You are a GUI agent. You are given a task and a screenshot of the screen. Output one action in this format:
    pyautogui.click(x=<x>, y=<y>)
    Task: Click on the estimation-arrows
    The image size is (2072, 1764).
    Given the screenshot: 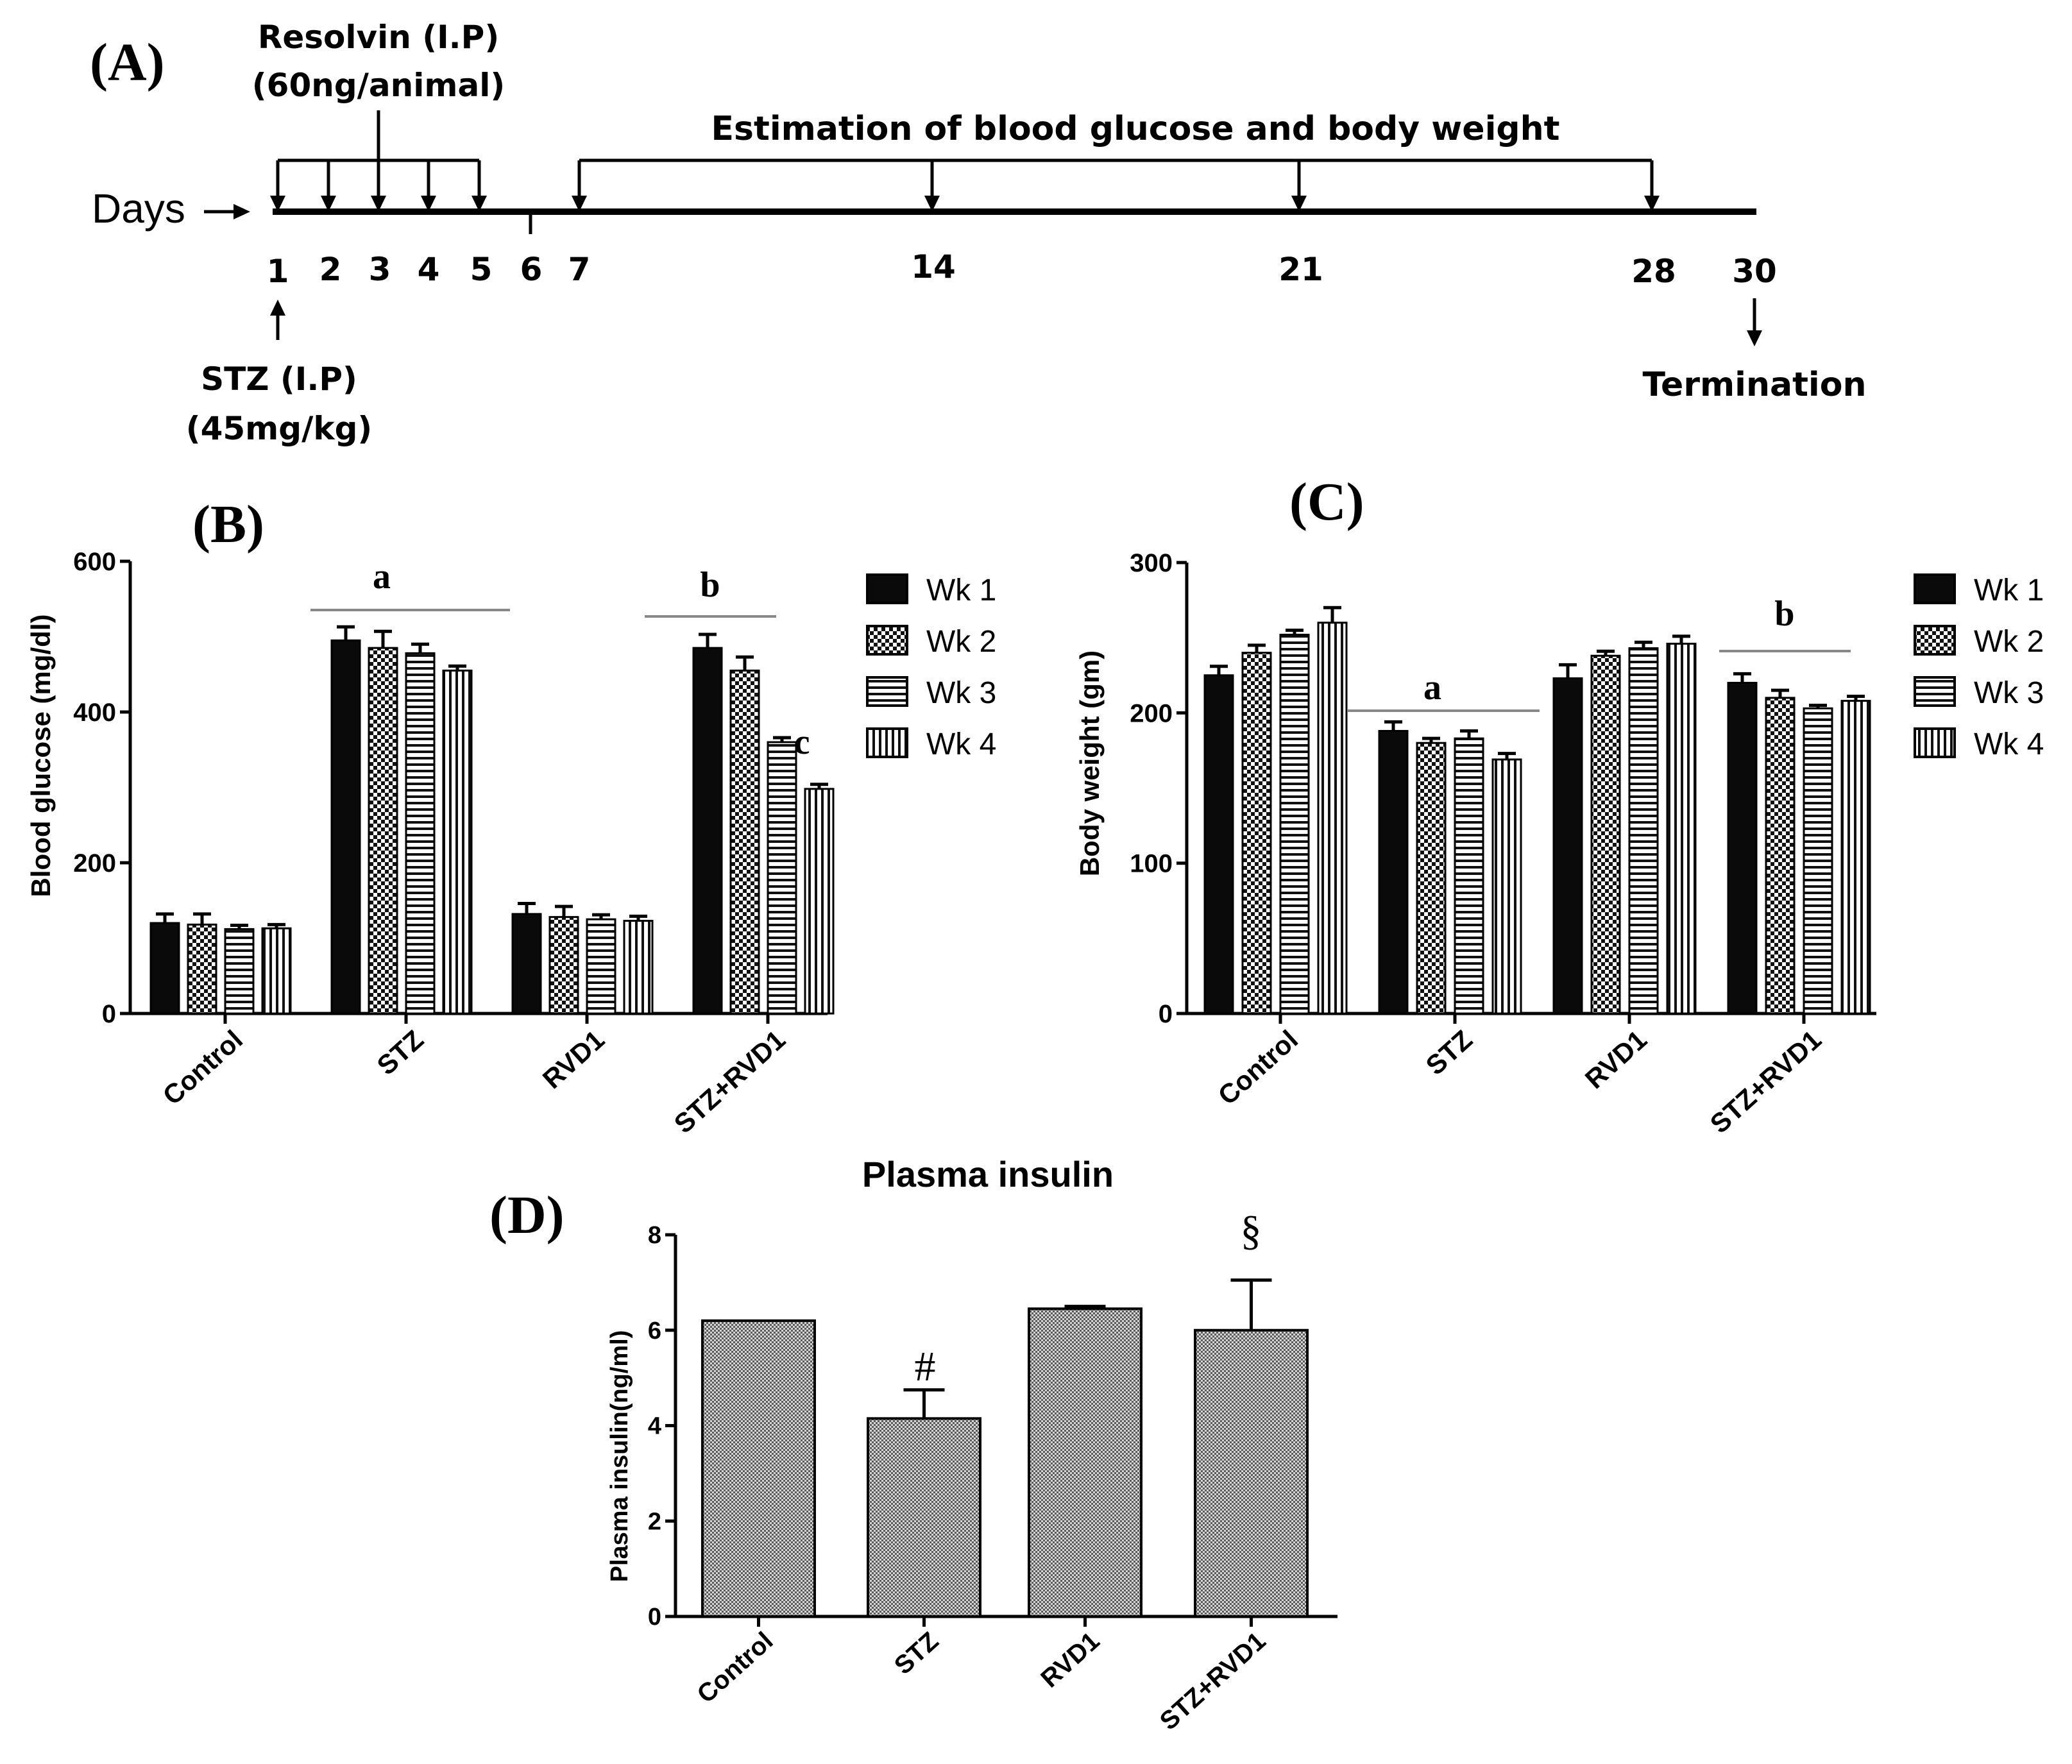 What is the action you would take?
    pyautogui.click(x=1116, y=186)
    